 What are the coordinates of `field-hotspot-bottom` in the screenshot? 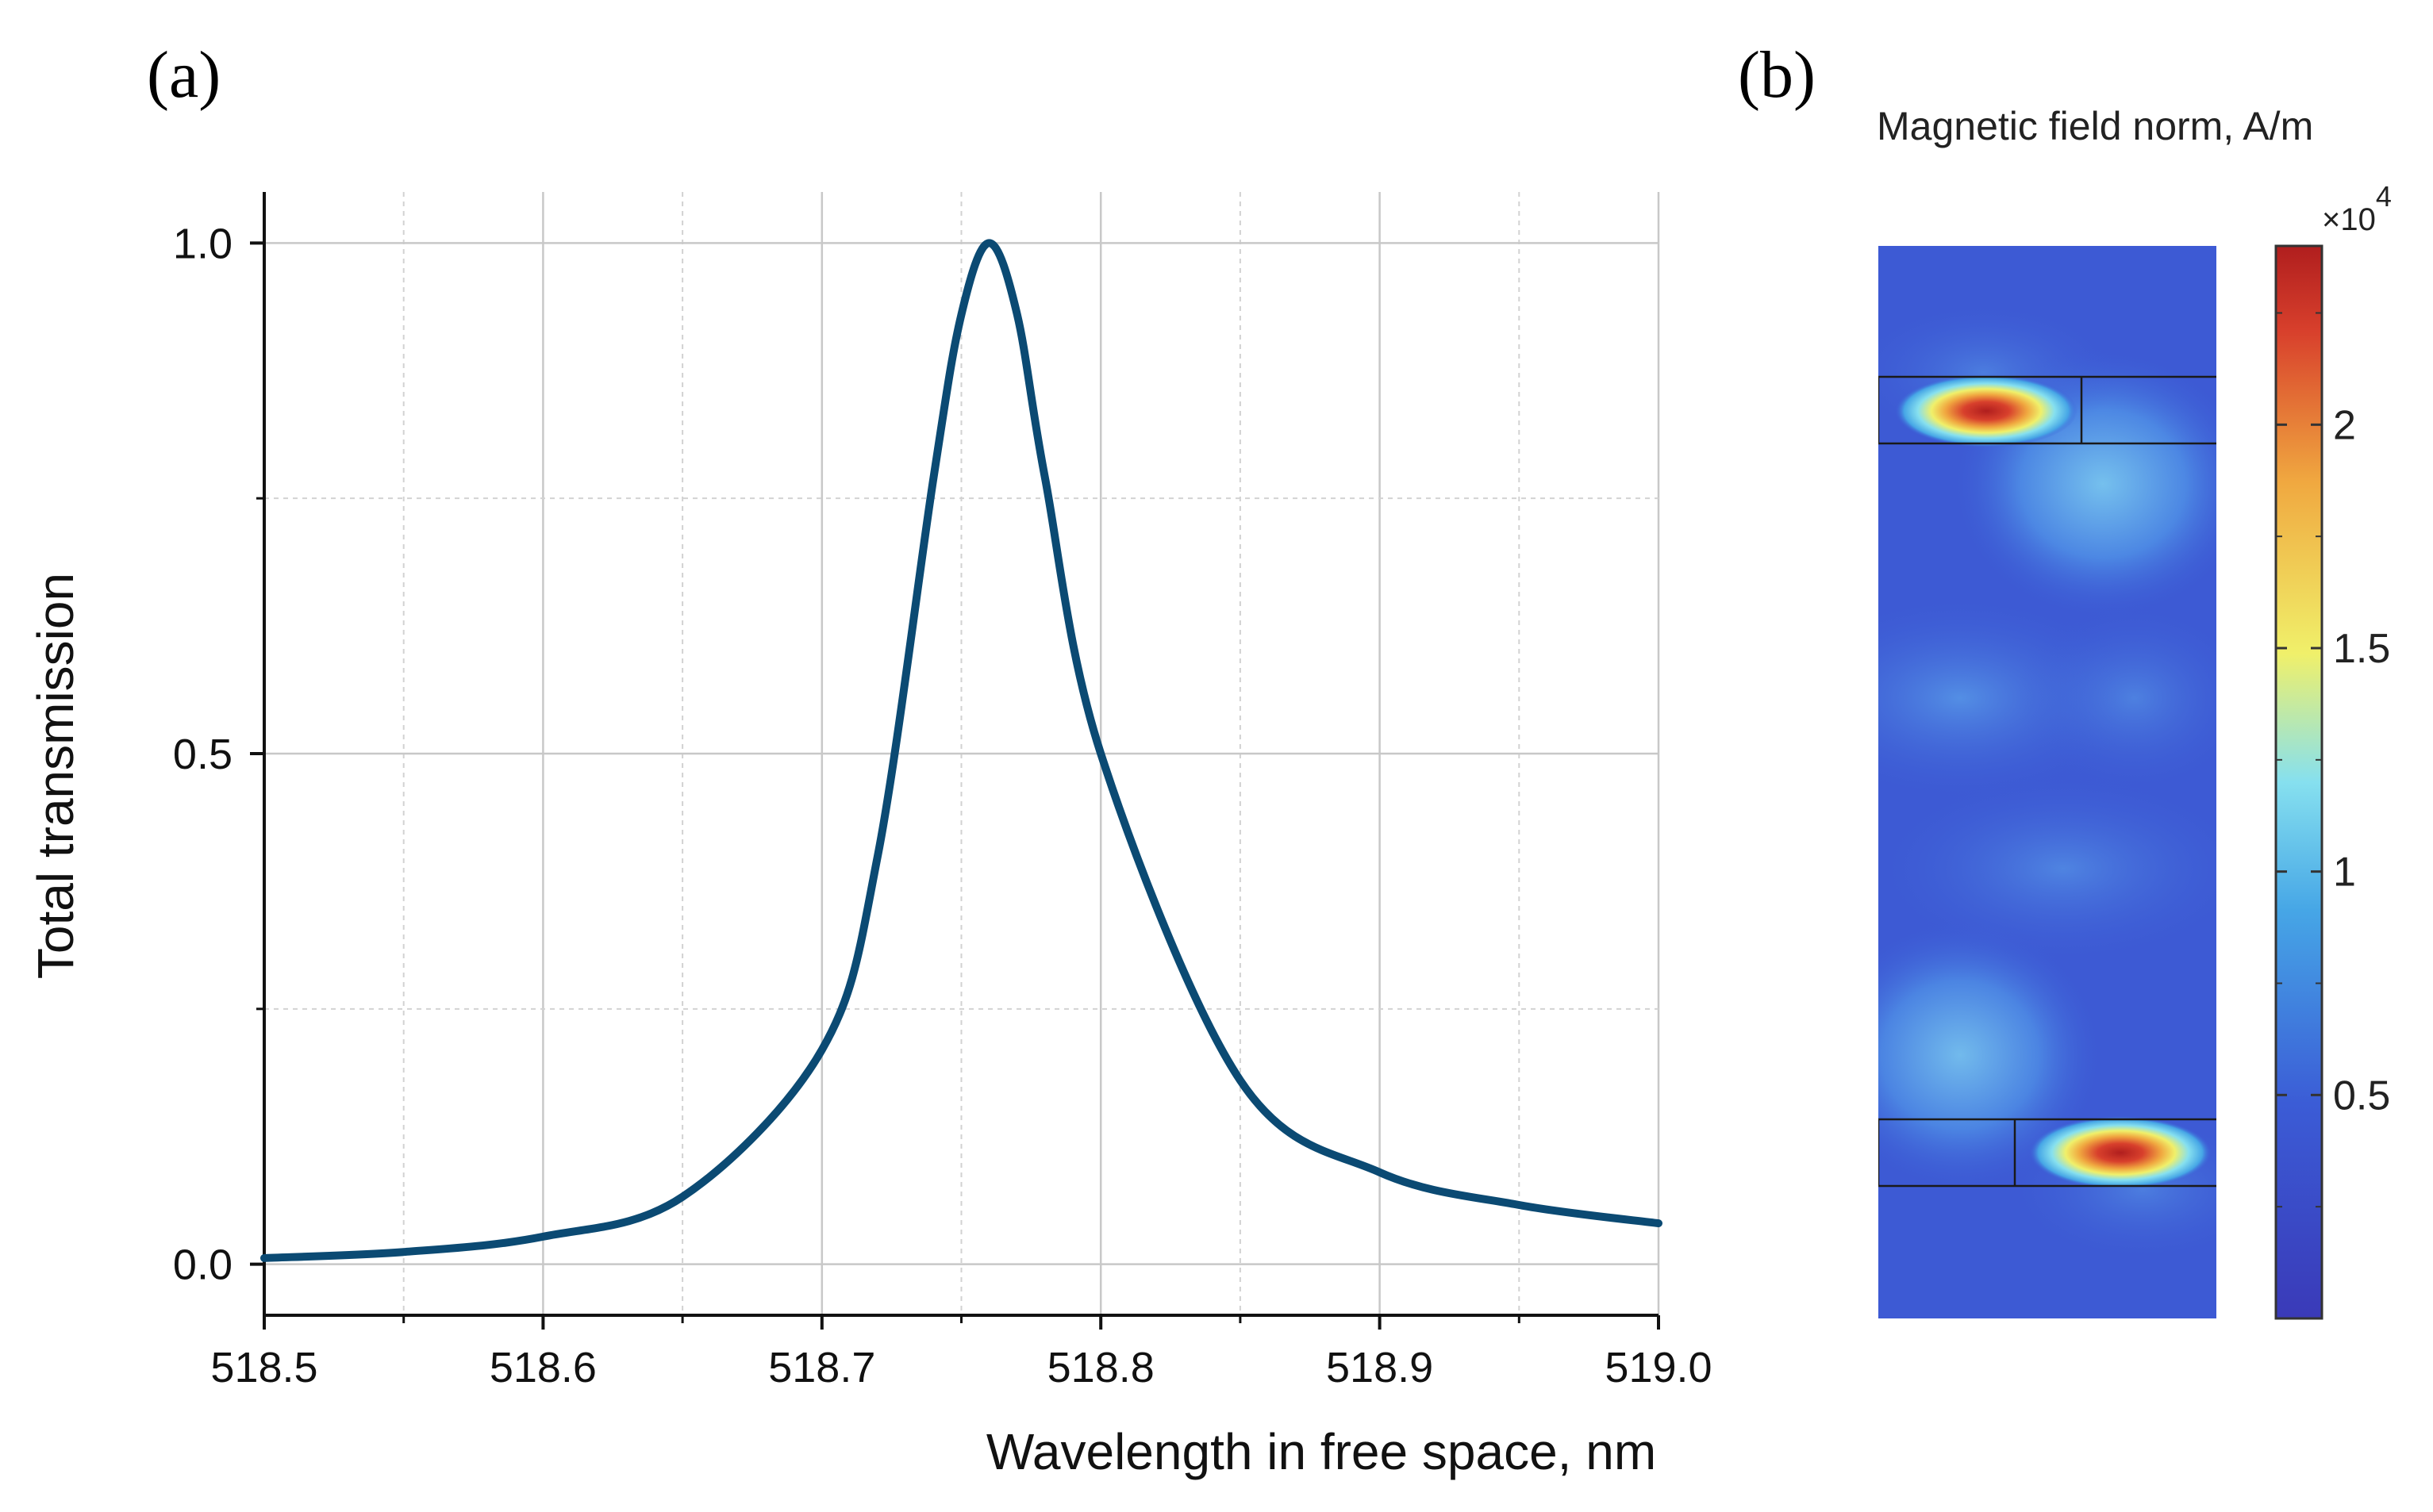 It's located at (2121, 1153).